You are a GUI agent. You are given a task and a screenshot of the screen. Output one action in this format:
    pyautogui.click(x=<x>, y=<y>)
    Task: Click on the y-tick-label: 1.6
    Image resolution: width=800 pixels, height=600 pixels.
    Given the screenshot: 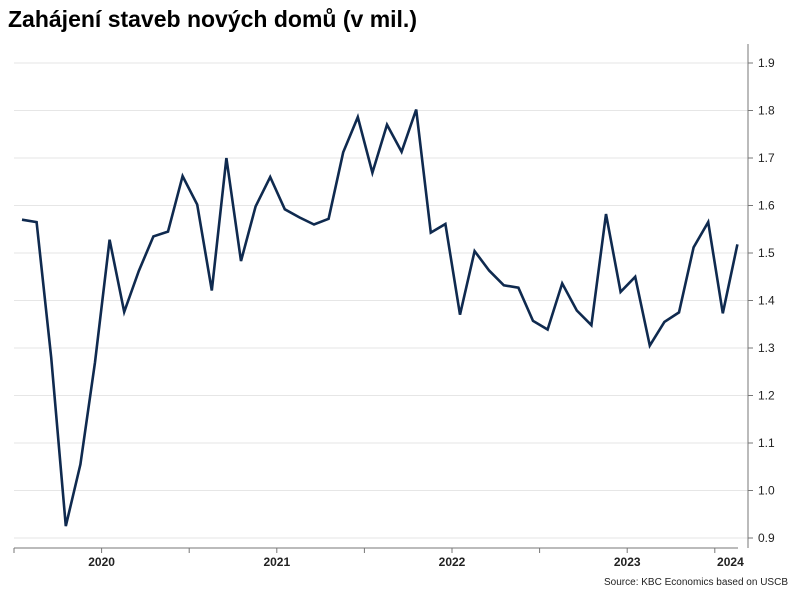 What is the action you would take?
    pyautogui.click(x=766, y=206)
    